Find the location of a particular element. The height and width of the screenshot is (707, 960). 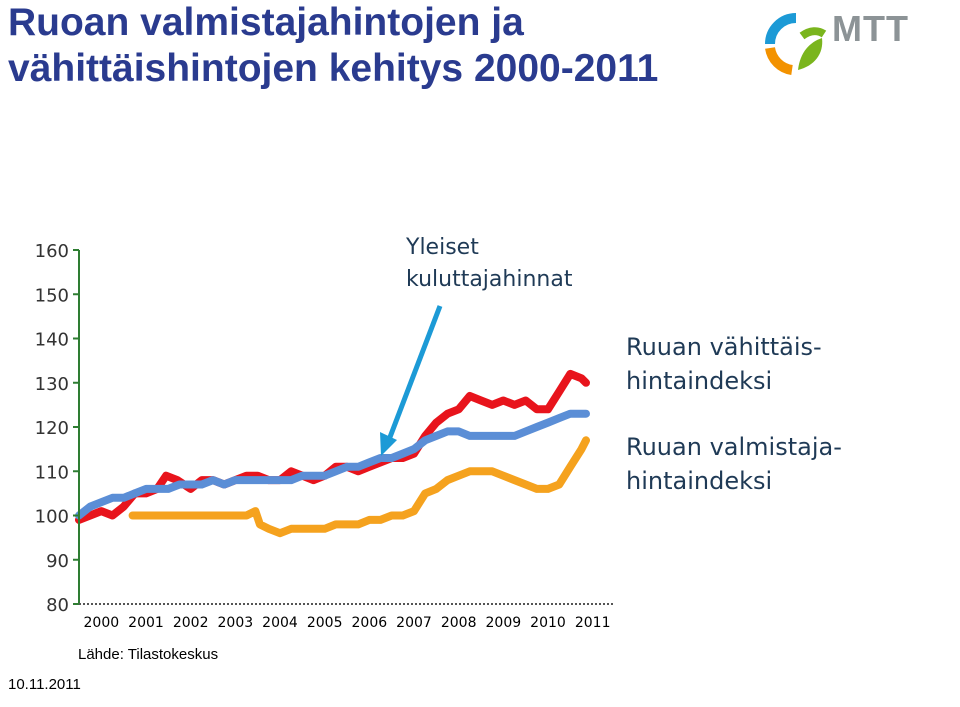

producer-index-line-2: hintaindeksi is located at coordinates (699, 481).